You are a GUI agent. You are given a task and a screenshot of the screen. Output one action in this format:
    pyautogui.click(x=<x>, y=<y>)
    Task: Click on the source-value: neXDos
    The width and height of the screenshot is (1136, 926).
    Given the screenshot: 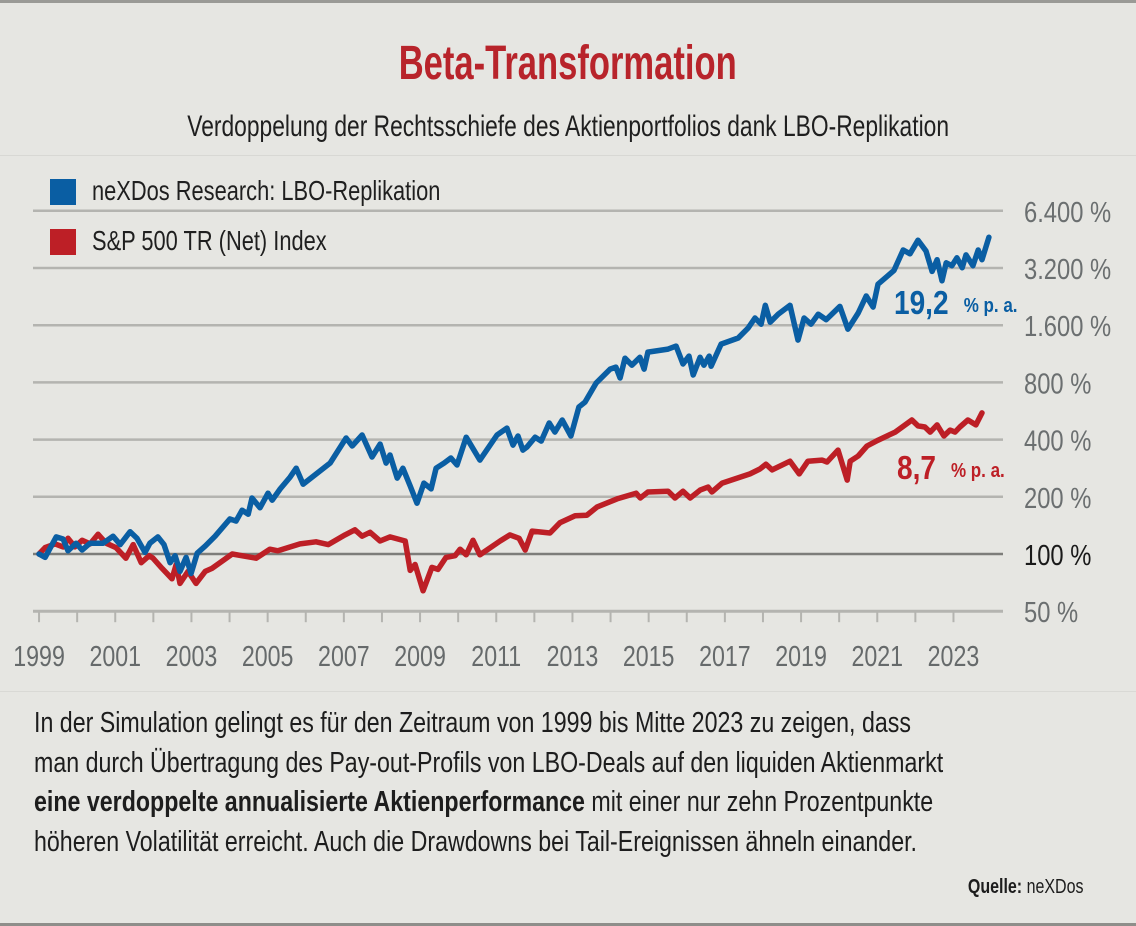 What is the action you would take?
    pyautogui.click(x=1053, y=887)
    